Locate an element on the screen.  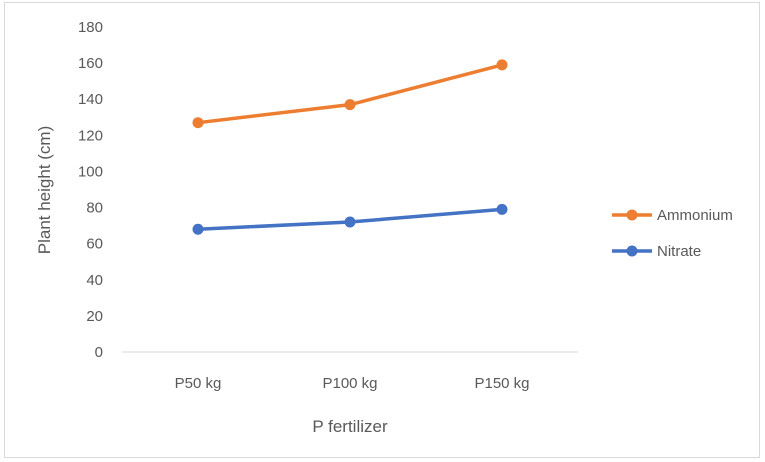
y-tick-label: 160 is located at coordinates (90, 63).